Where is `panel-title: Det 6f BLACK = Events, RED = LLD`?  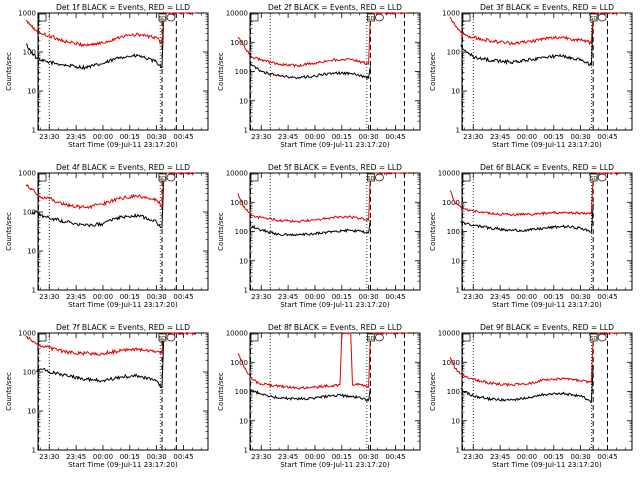
panel-title: Det 6f BLACK = Events, RED = LLD is located at coordinates (547, 167).